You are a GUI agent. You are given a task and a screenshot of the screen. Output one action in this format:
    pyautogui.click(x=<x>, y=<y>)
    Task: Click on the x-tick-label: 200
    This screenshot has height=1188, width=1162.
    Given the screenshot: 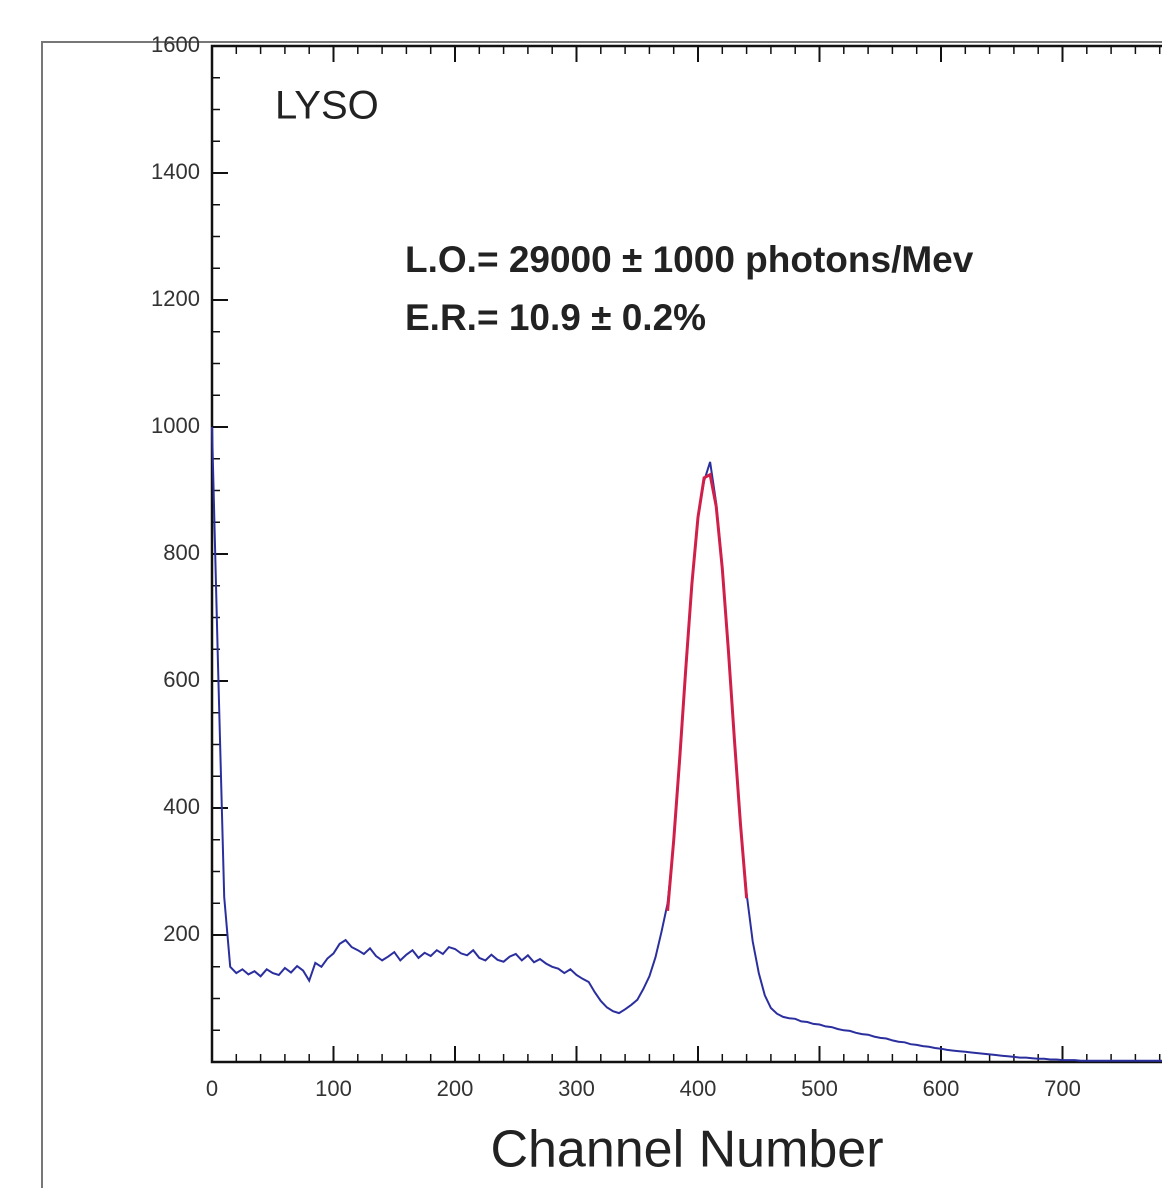 What is the action you would take?
    pyautogui.click(x=455, y=1088)
    